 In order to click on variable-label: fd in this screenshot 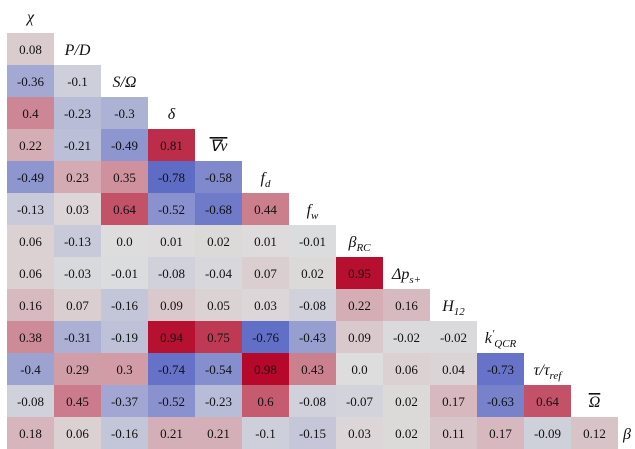, I will do `click(266, 180)`.